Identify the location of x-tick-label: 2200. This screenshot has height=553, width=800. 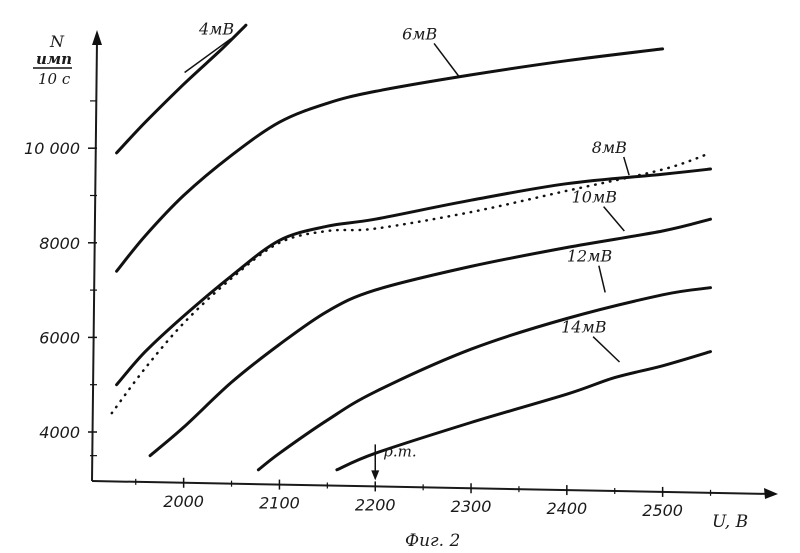
(375, 504).